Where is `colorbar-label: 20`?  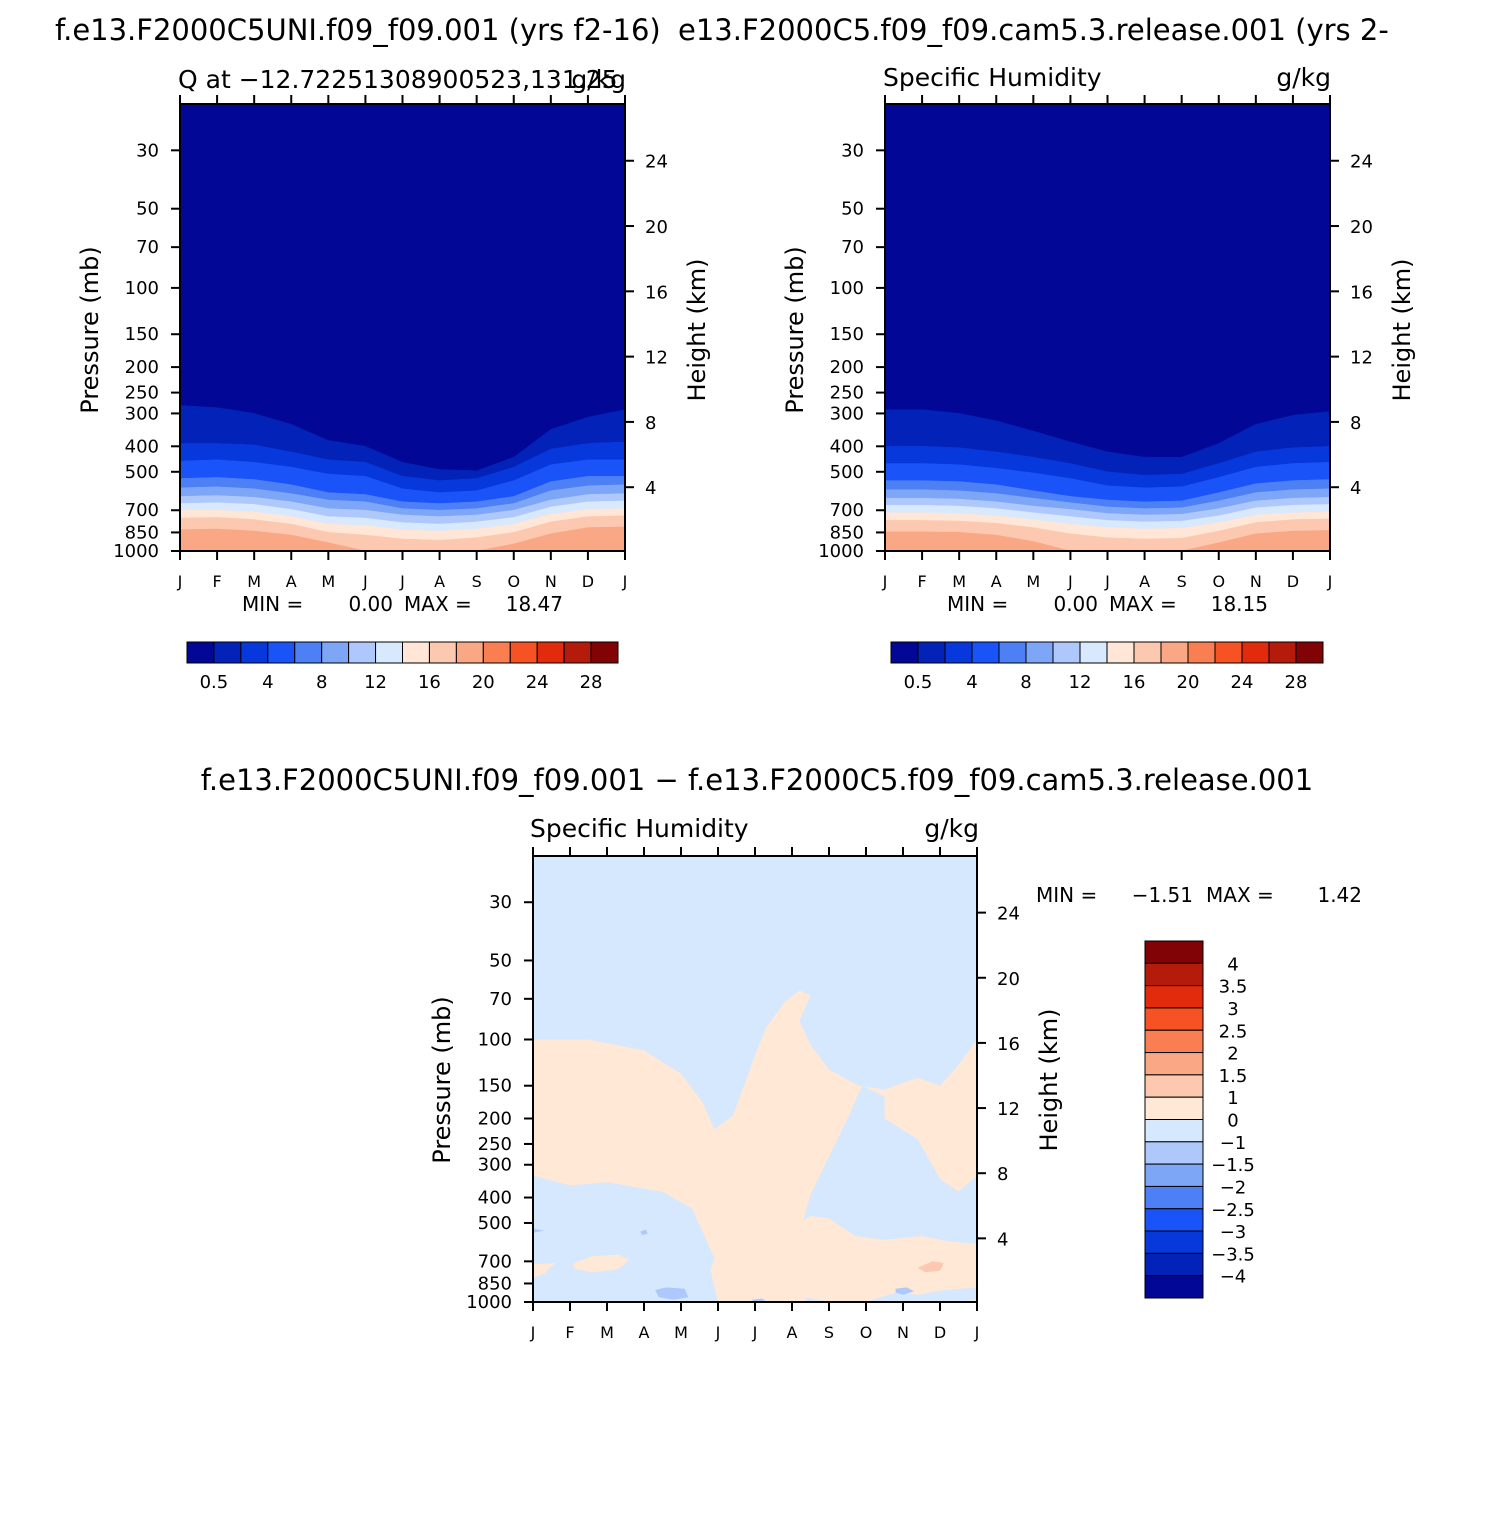
colorbar-label: 20 is located at coordinates (483, 682).